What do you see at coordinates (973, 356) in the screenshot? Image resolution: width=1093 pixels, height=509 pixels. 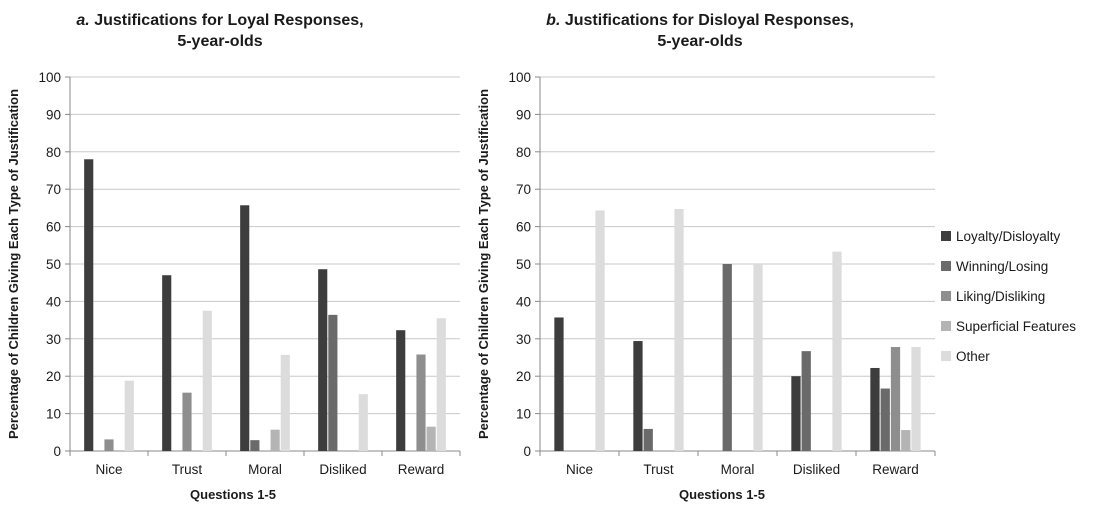 I see `legend-label: Other` at bounding box center [973, 356].